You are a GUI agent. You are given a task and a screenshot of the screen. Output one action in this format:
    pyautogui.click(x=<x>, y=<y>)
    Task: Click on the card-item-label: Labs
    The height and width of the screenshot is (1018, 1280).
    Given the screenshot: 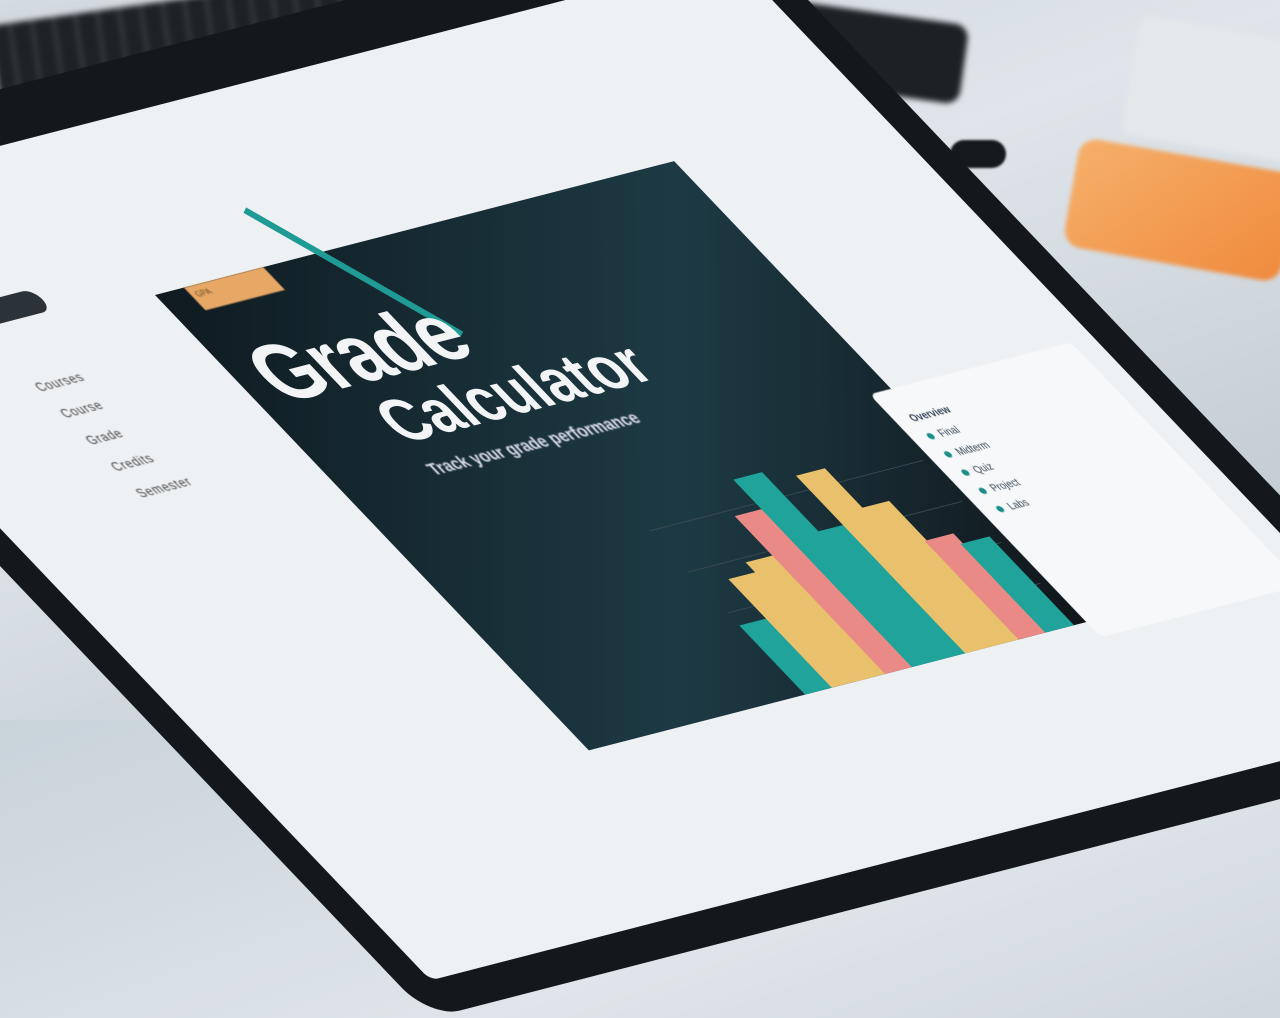 What is the action you would take?
    pyautogui.click(x=1018, y=504)
    